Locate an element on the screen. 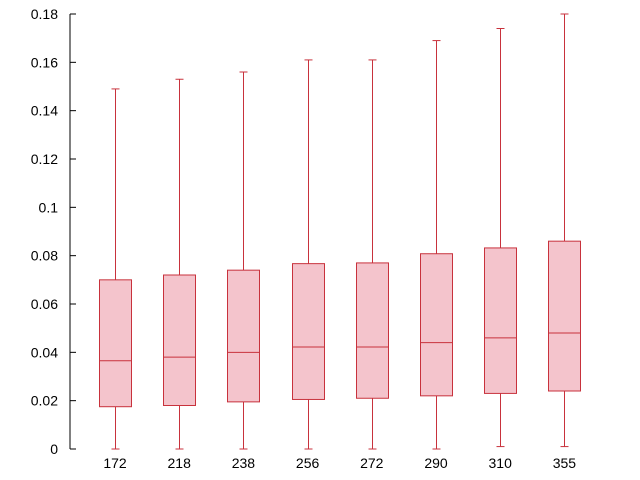 The height and width of the screenshot is (480, 640). x-tick-label: 272 is located at coordinates (372, 463).